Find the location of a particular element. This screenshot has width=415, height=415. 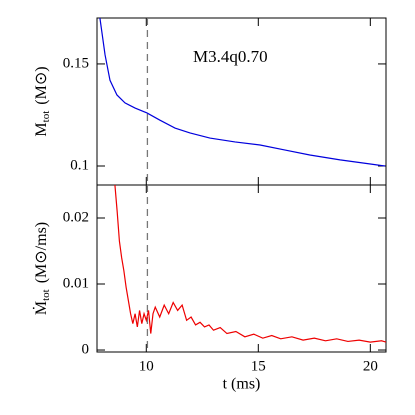

x-tick-label: 15 is located at coordinates (258, 366).